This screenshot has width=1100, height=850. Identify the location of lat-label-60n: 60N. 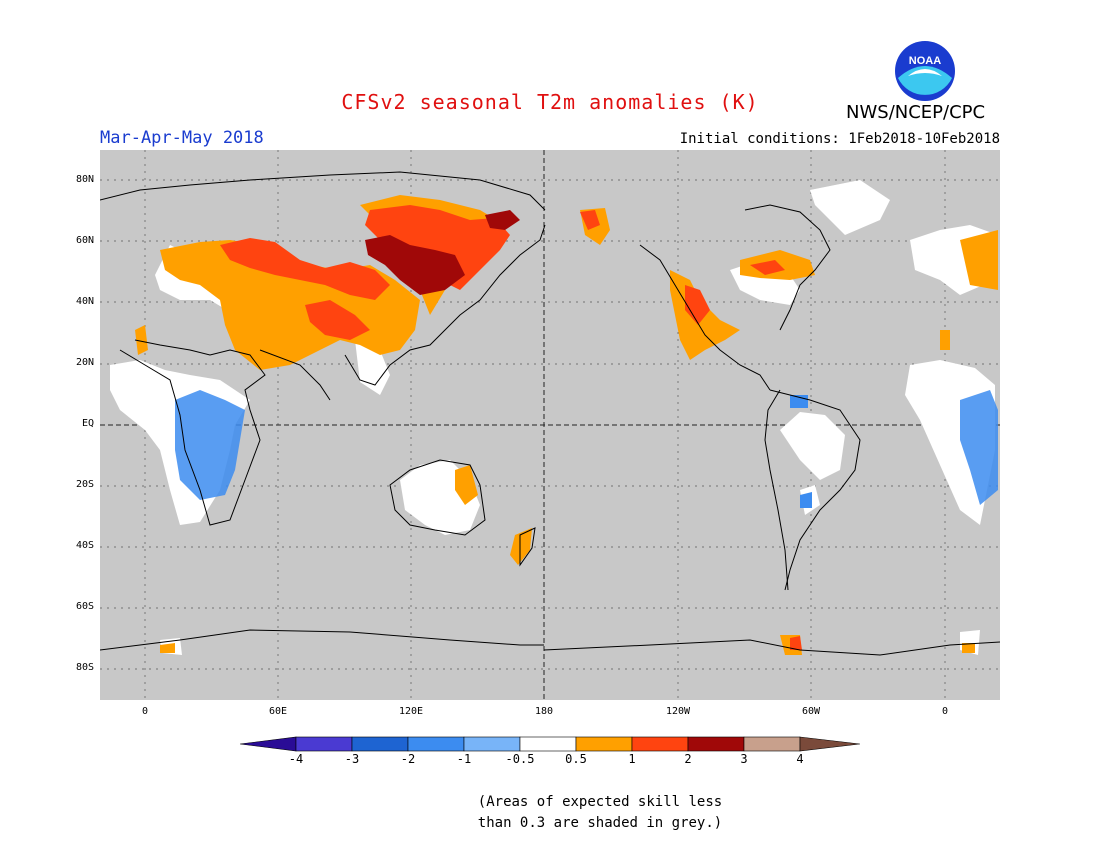
(84, 240).